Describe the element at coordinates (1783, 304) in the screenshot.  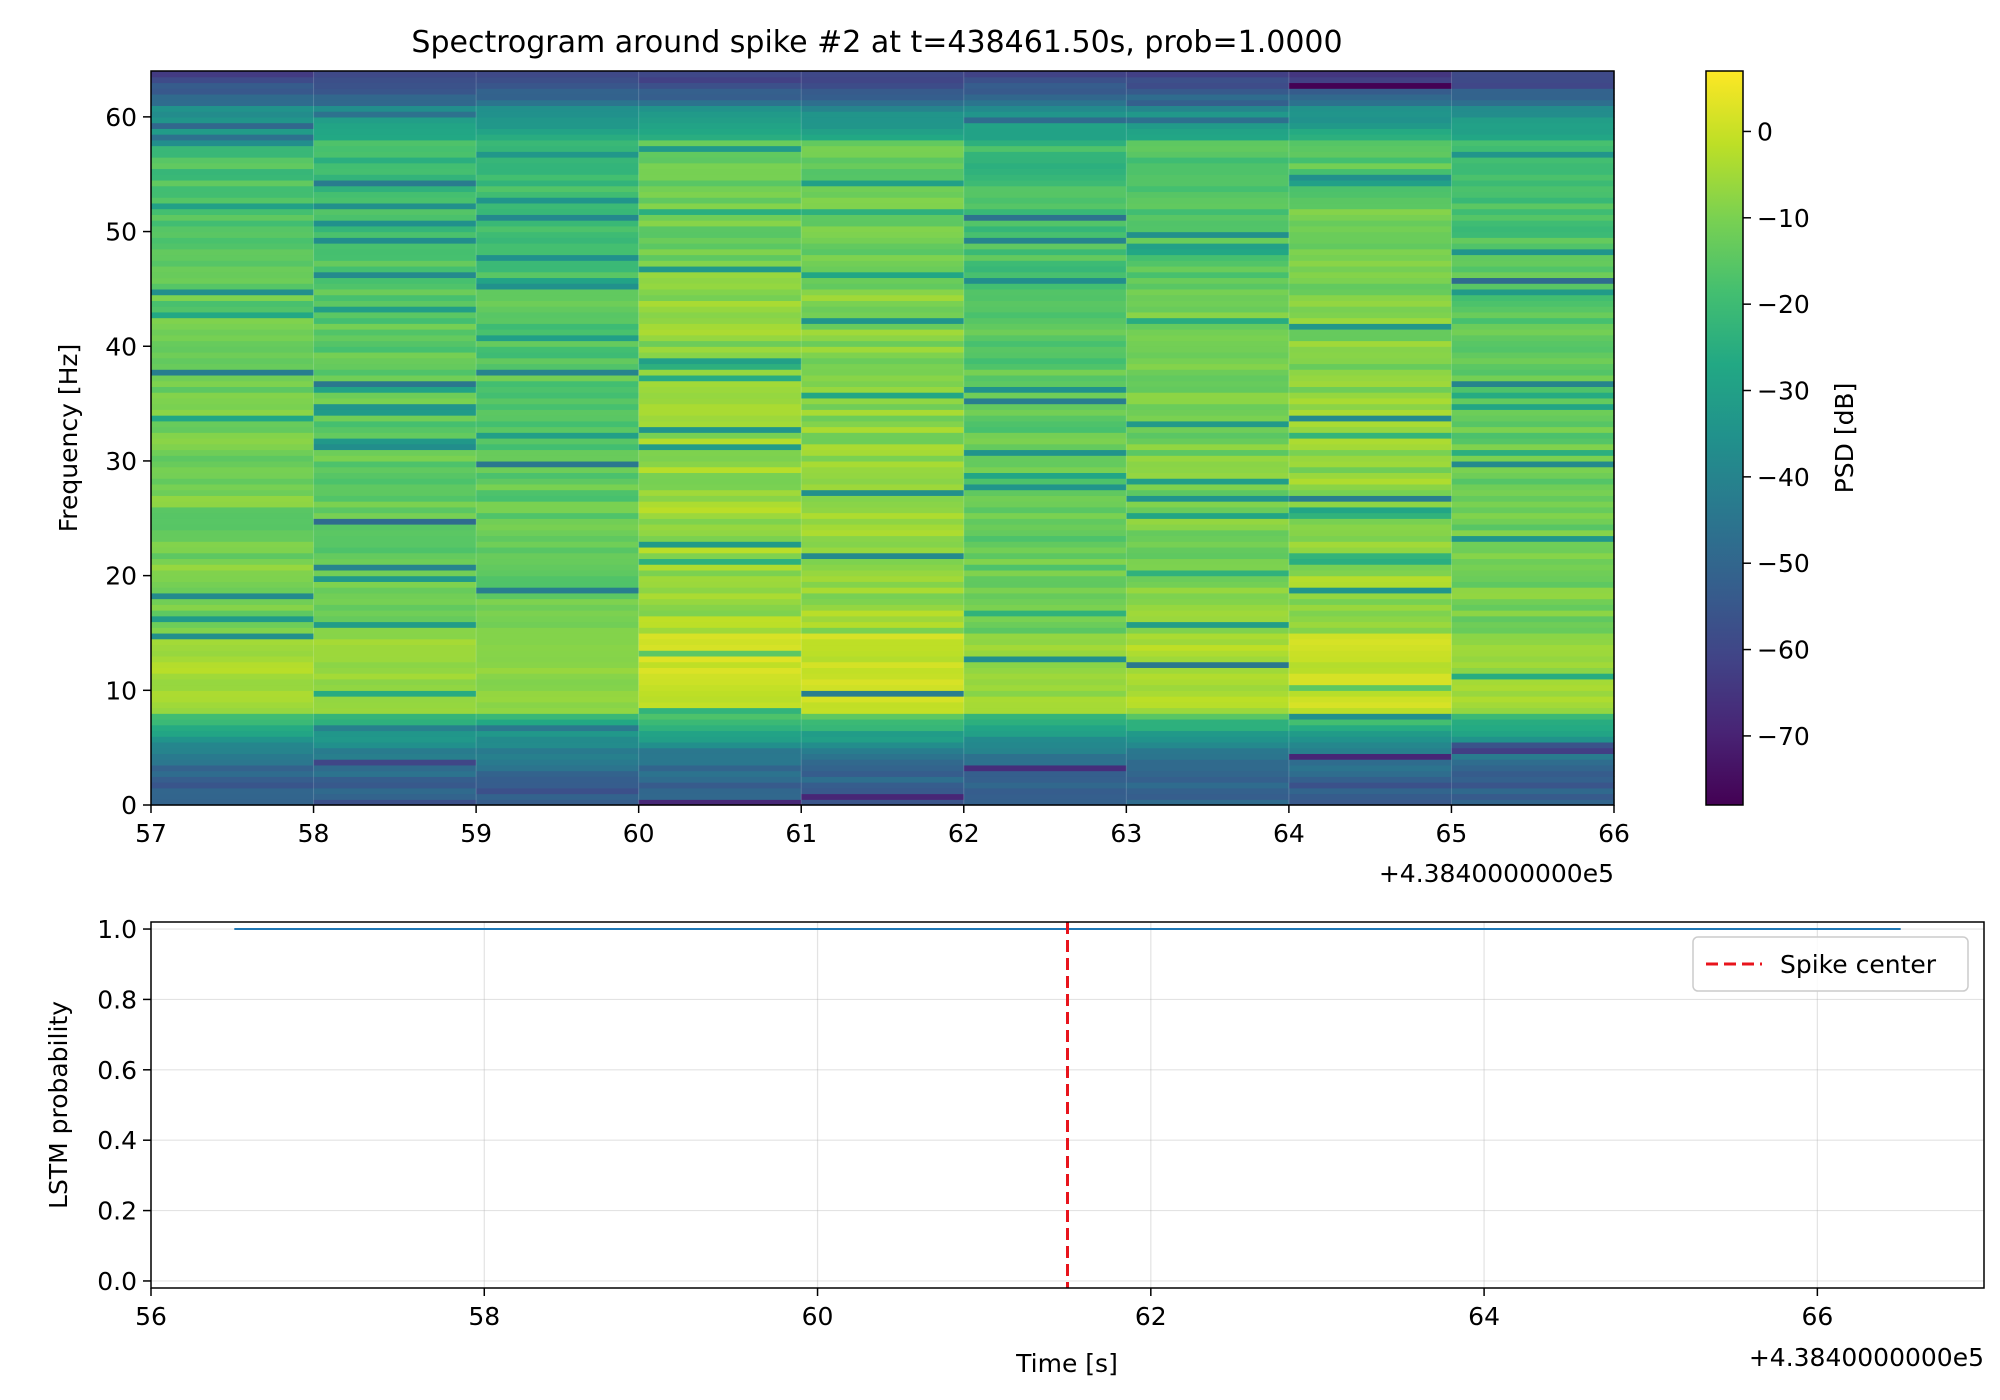
I see `colorbar-tick-label: −20` at that location.